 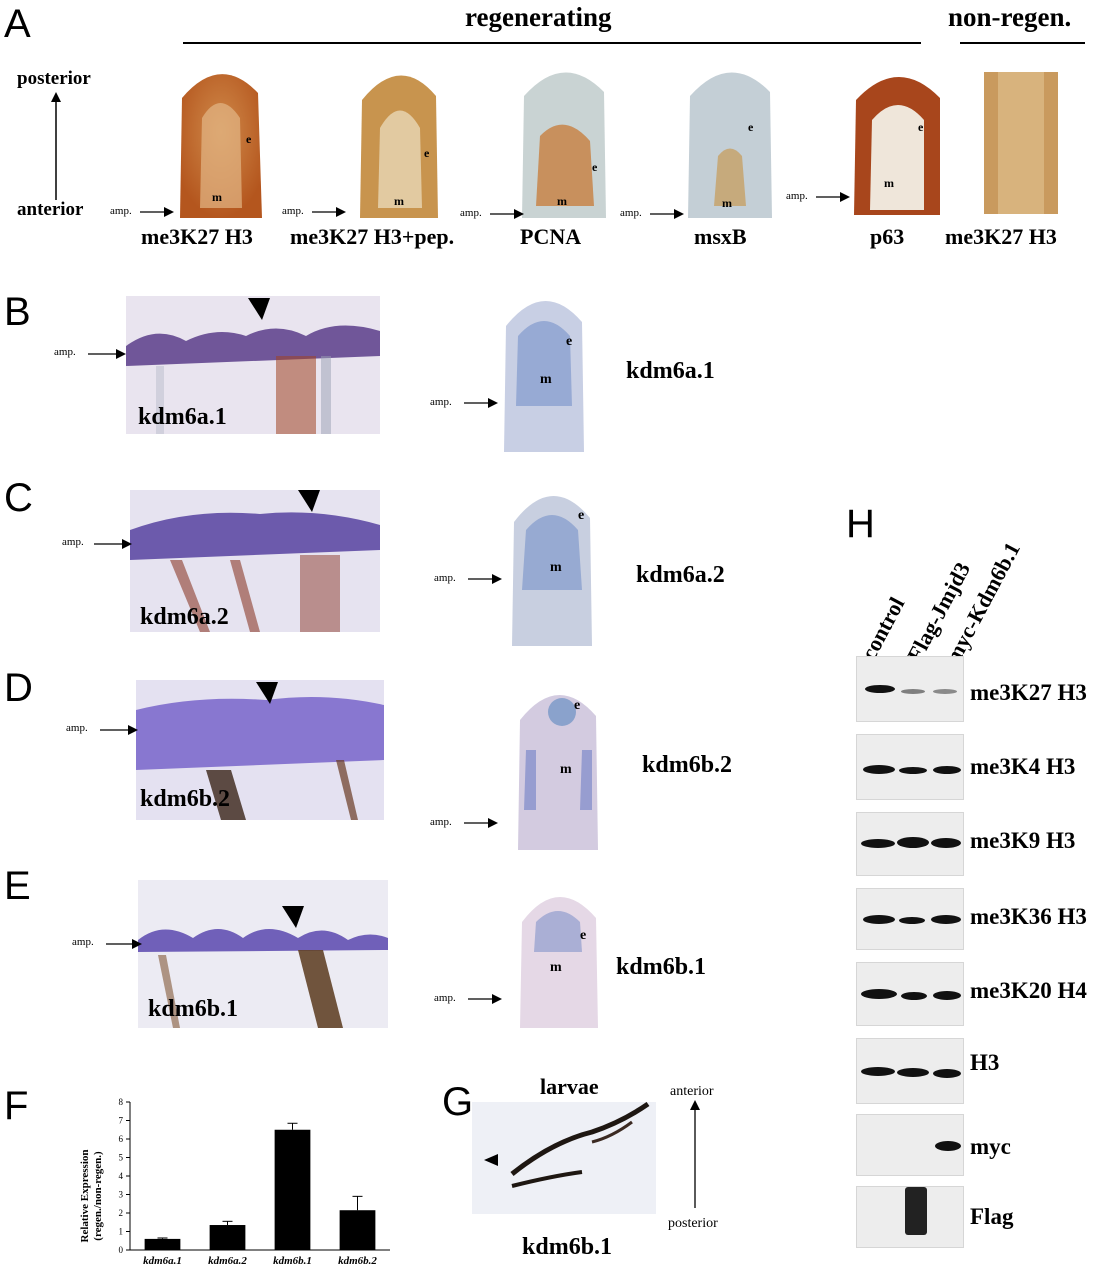 I want to click on axis-arrow-up-icon, so click(x=56, y=146).